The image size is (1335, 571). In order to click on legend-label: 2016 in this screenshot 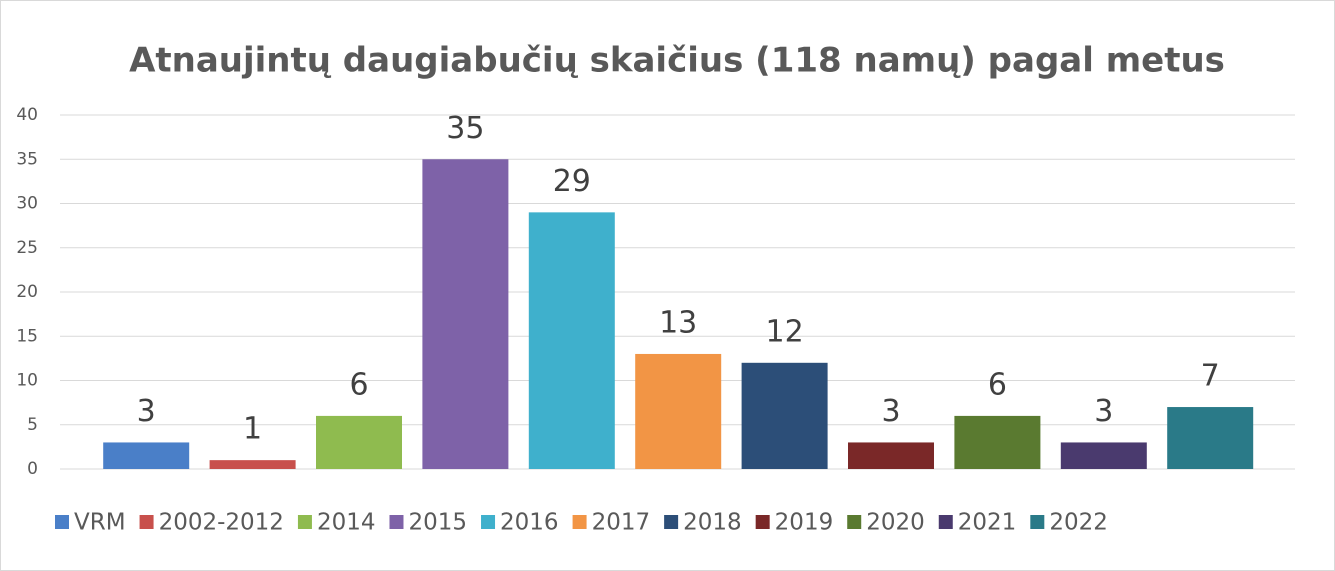, I will do `click(529, 523)`.